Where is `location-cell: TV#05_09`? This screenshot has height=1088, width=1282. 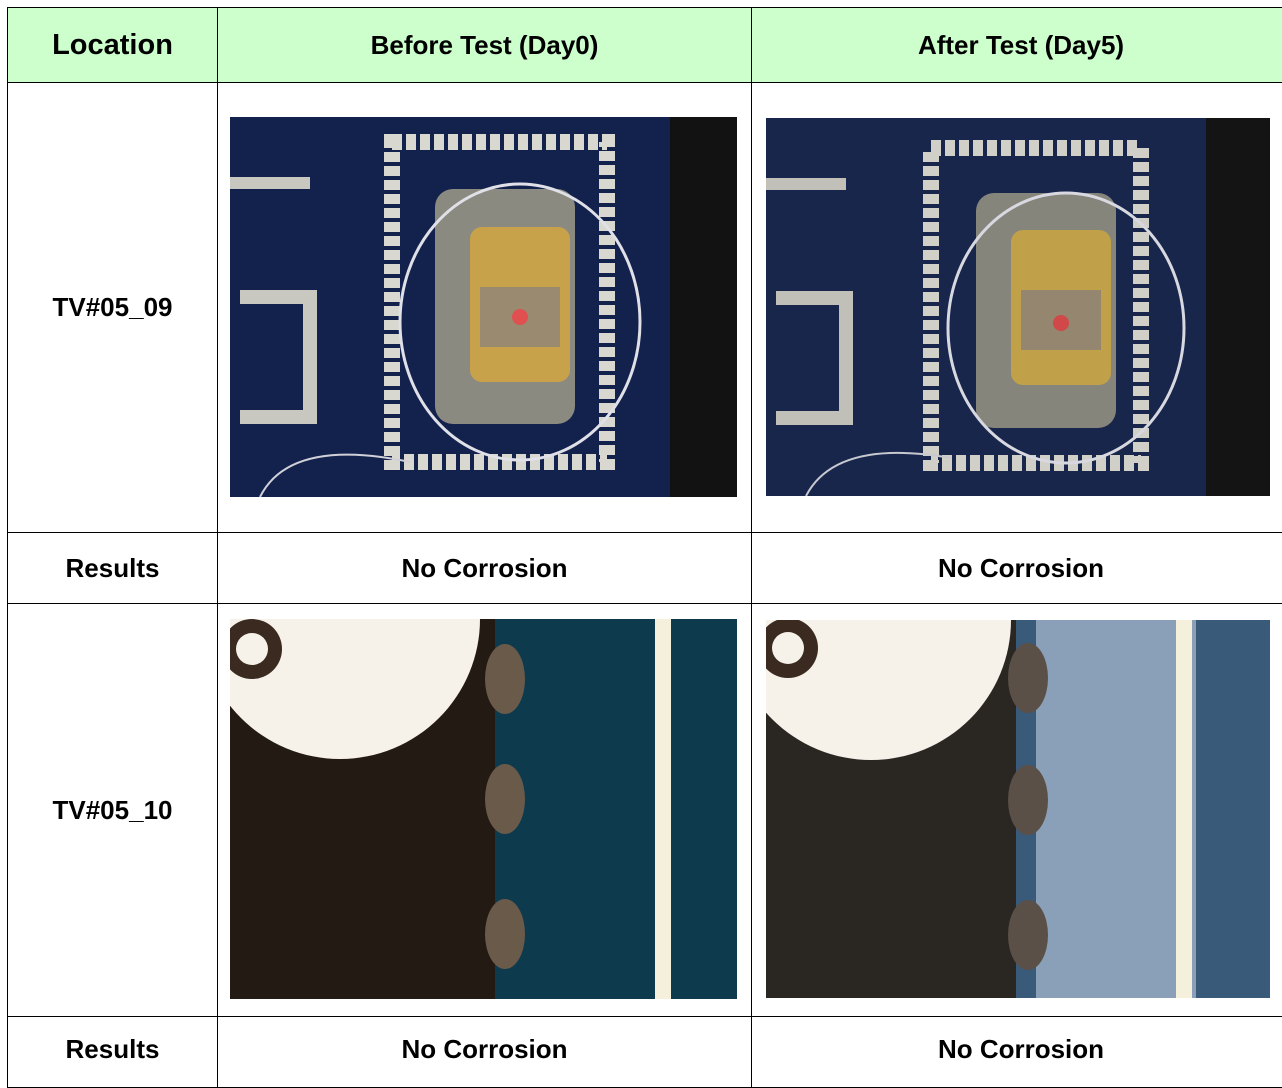
location-cell: TV#05_09 is located at coordinates (112, 307).